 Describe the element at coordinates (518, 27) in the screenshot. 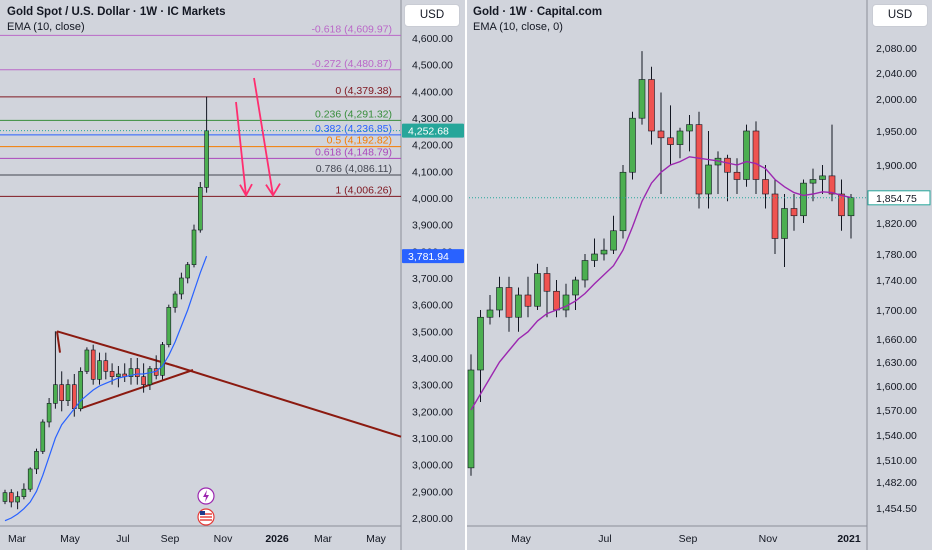

I see `right-chart-indicator: EMA (10, close, 0)` at that location.